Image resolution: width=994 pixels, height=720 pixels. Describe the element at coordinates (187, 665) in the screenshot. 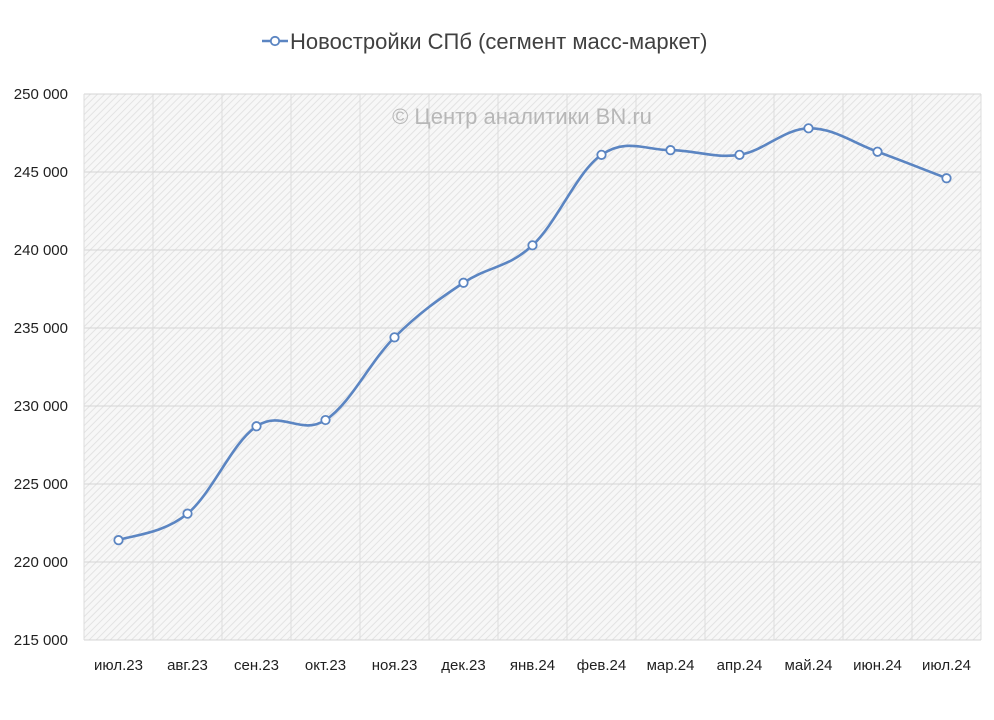

I see `x-tick-label: авг.23` at that location.